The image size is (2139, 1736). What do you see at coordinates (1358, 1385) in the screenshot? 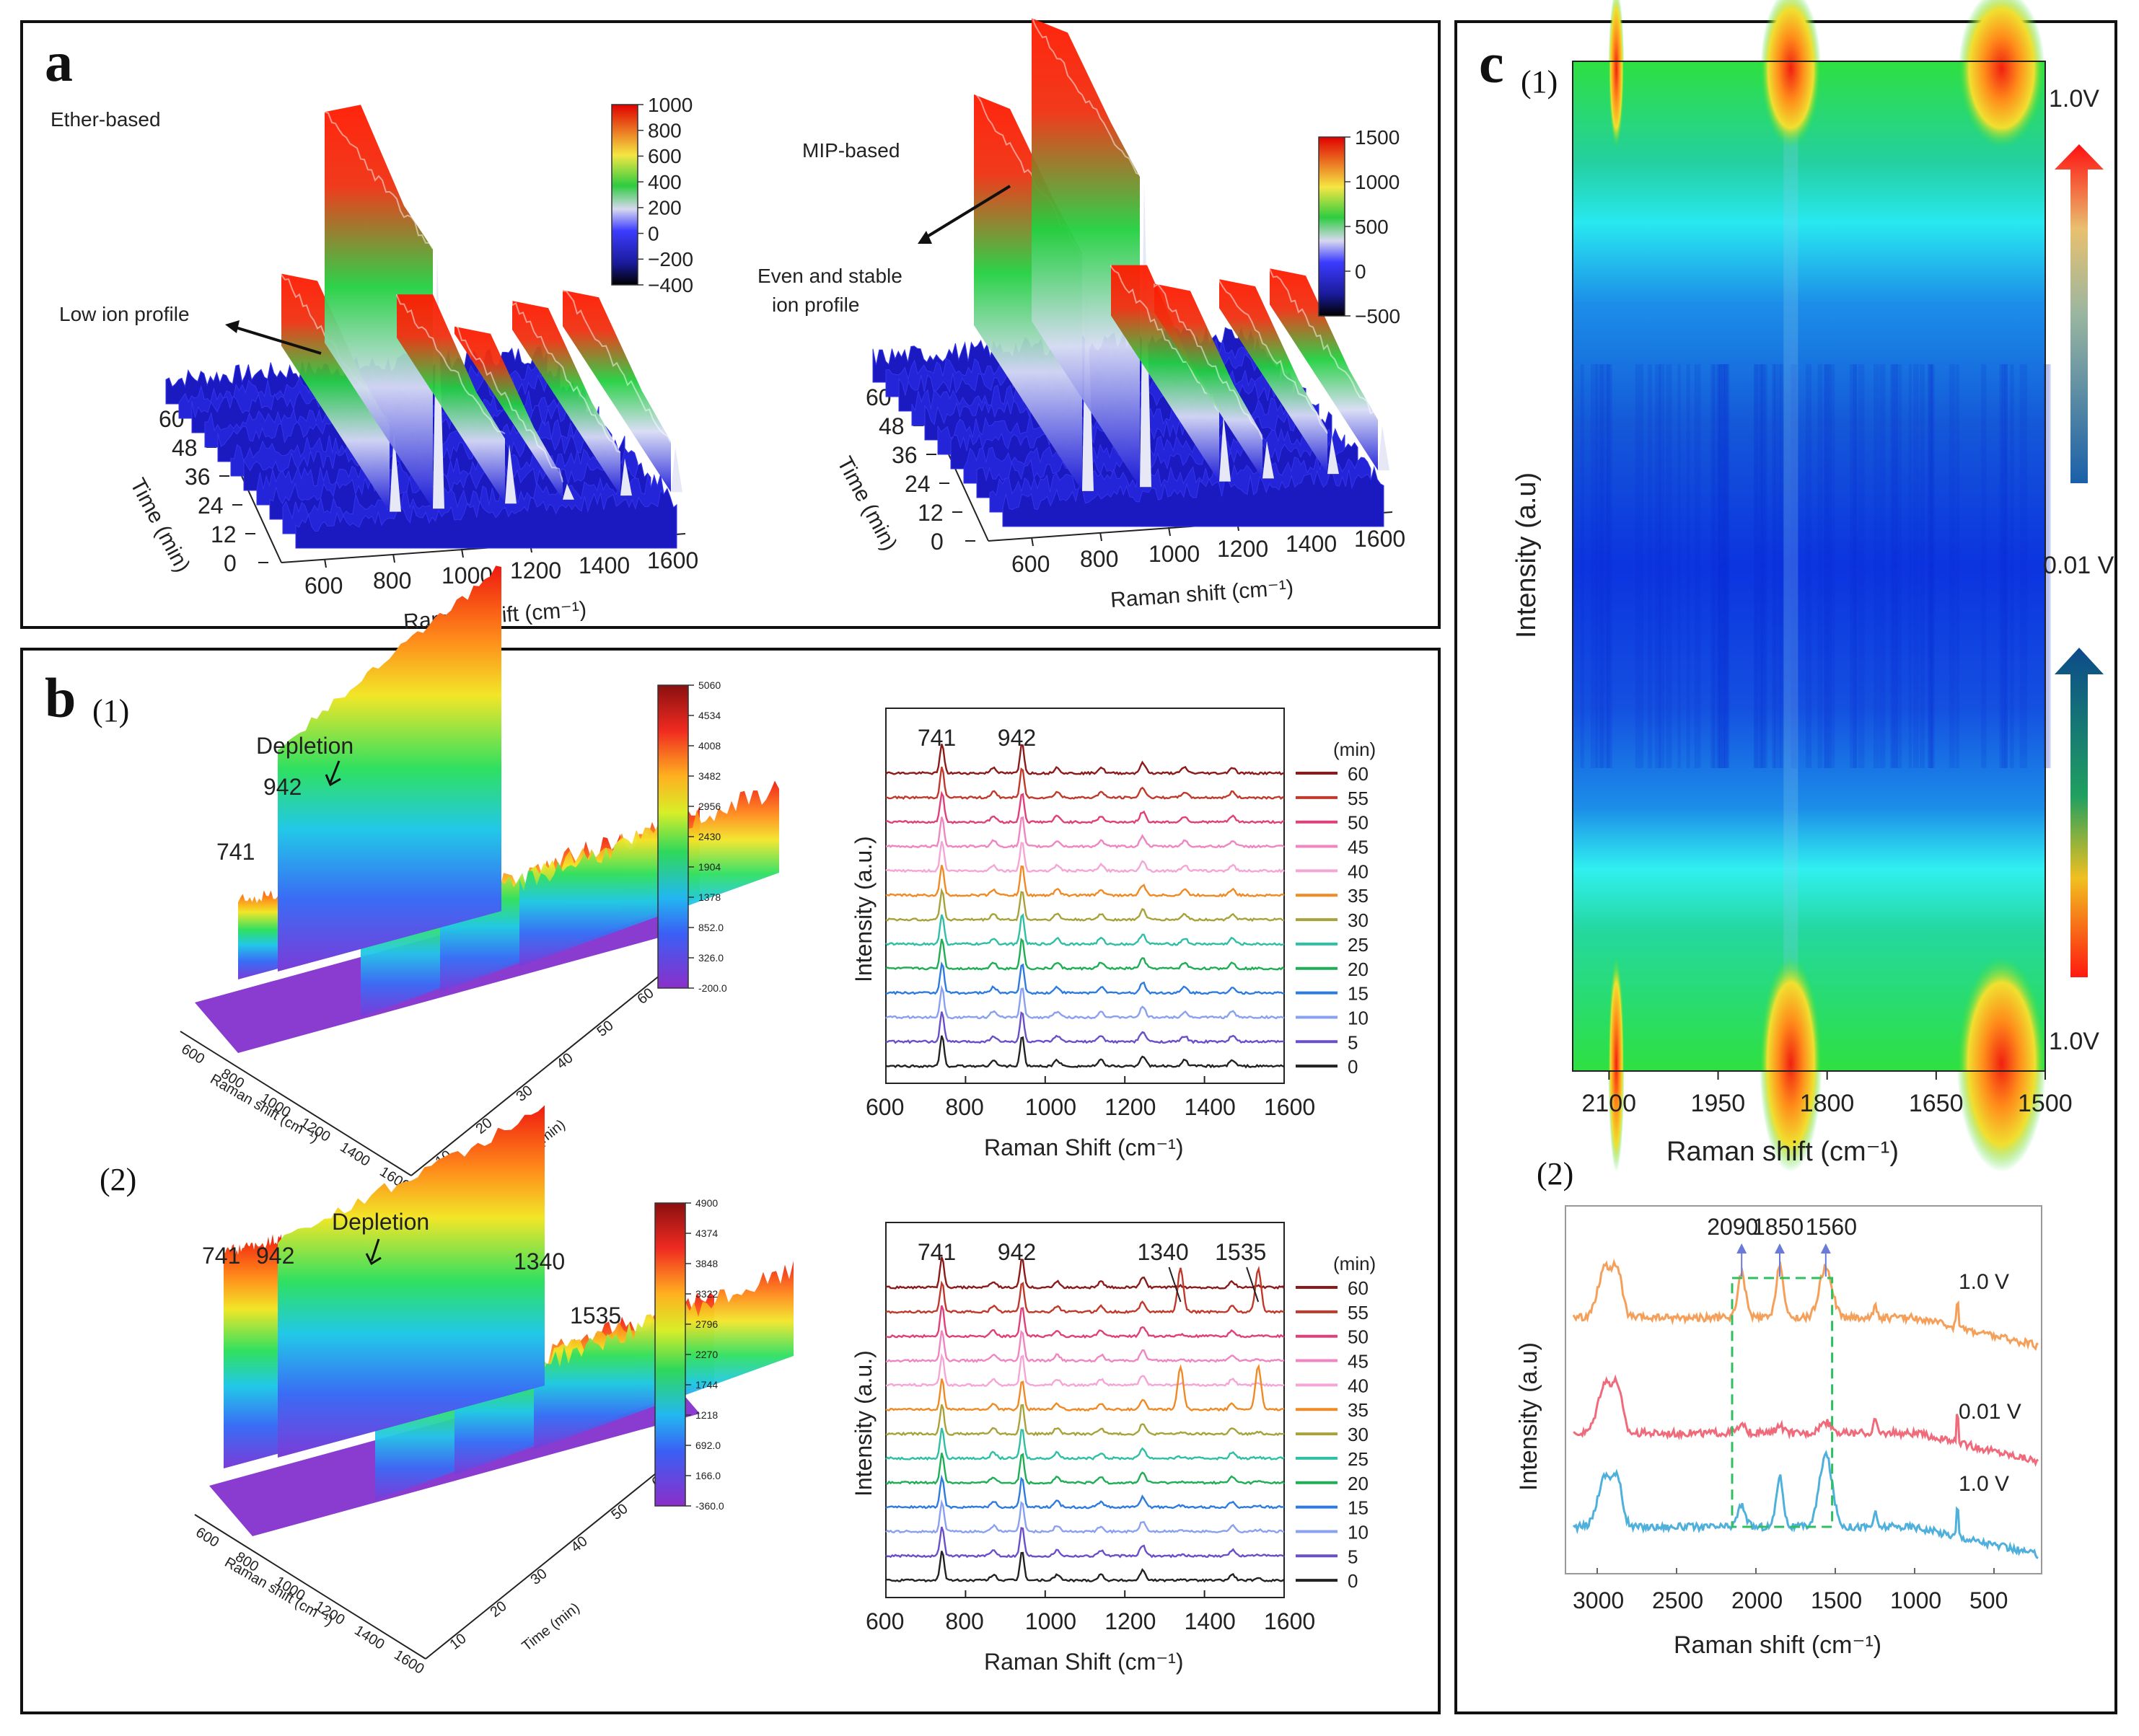
I see `legend-label: 40` at bounding box center [1358, 1385].